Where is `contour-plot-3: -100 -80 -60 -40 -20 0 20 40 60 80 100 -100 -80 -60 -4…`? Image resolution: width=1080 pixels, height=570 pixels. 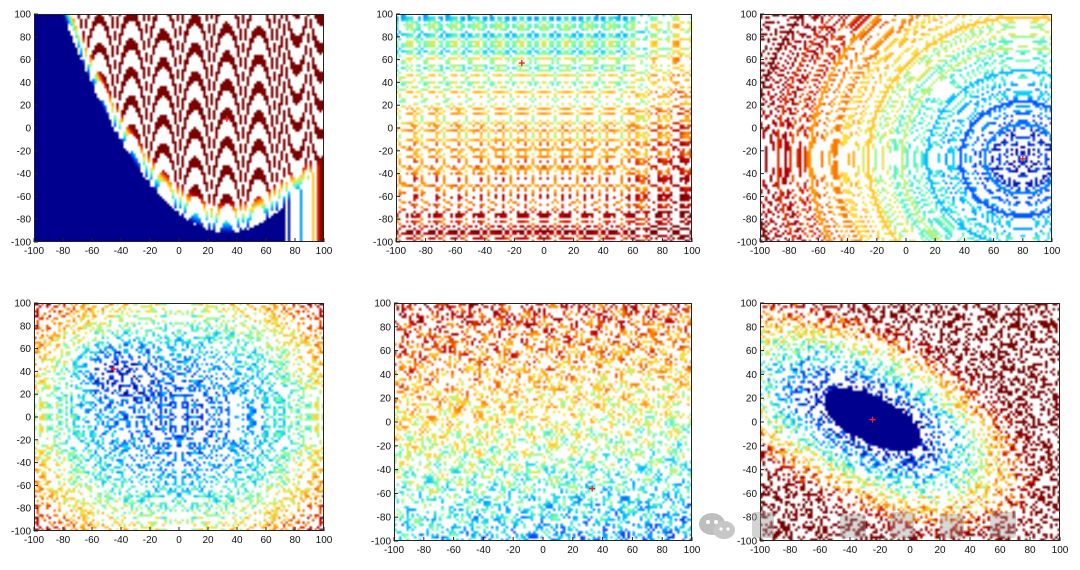
contour-plot-3: -100 -80 -60 -40 -20 0 20 40 60 80 100 -100 -80 -60 -4… is located at coordinates (899, 134).